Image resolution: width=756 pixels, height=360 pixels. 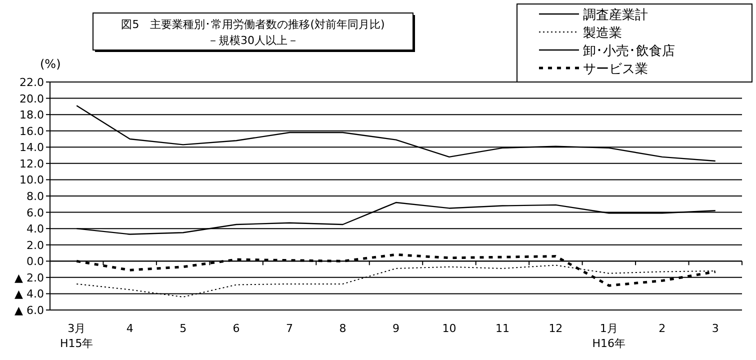 I want to click on y-tick-label: 12.0, so click(x=32, y=163).